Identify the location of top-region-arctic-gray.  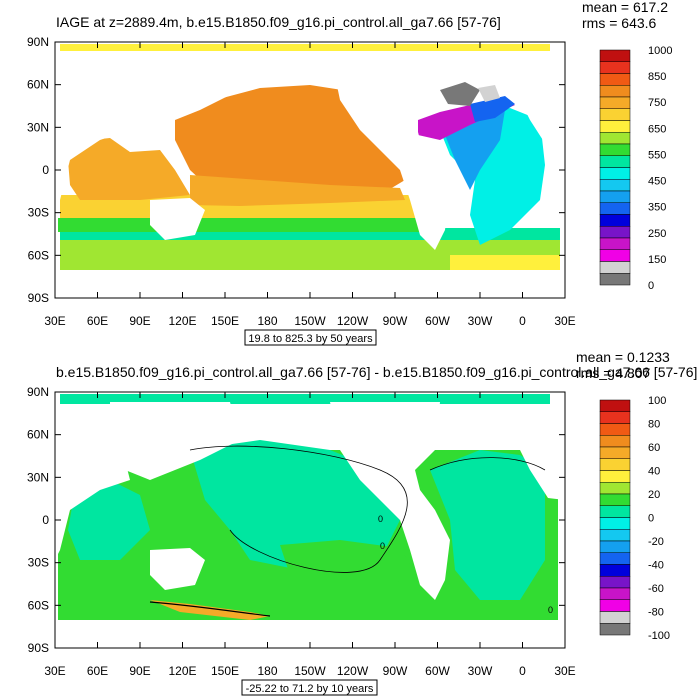
(460, 94).